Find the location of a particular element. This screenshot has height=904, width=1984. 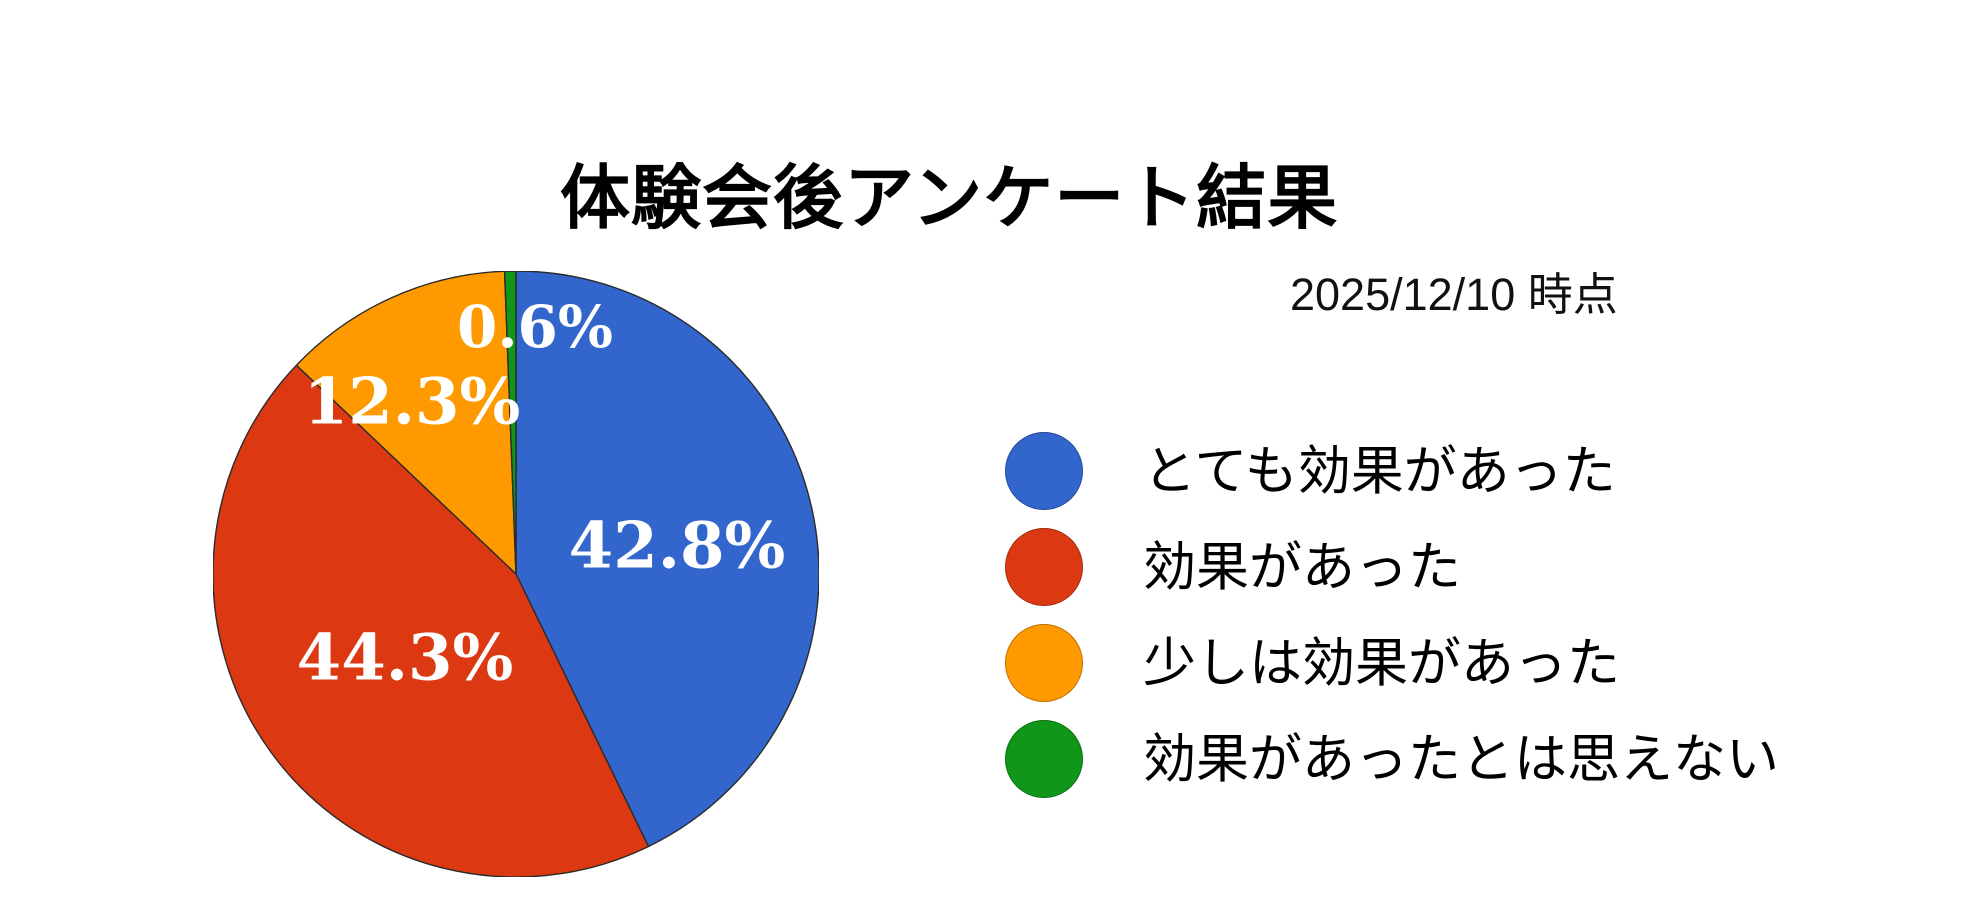

legend-item-2: 少しは効果があった is located at coordinates (1392, 663).